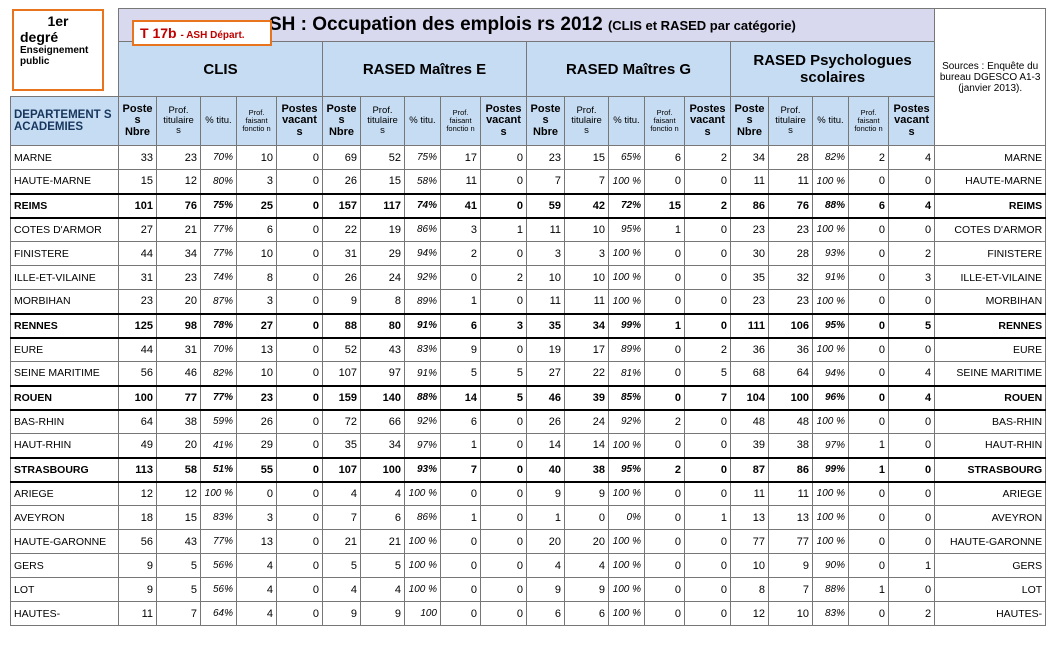 The height and width of the screenshot is (646, 1055). I want to click on cell: 72, so click(341, 421).